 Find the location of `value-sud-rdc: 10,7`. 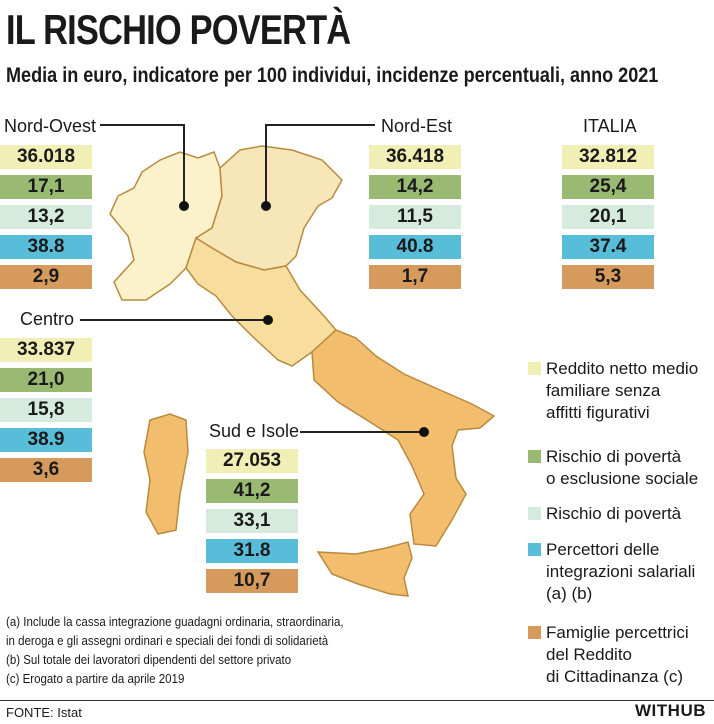

value-sud-rdc: 10,7 is located at coordinates (252, 581).